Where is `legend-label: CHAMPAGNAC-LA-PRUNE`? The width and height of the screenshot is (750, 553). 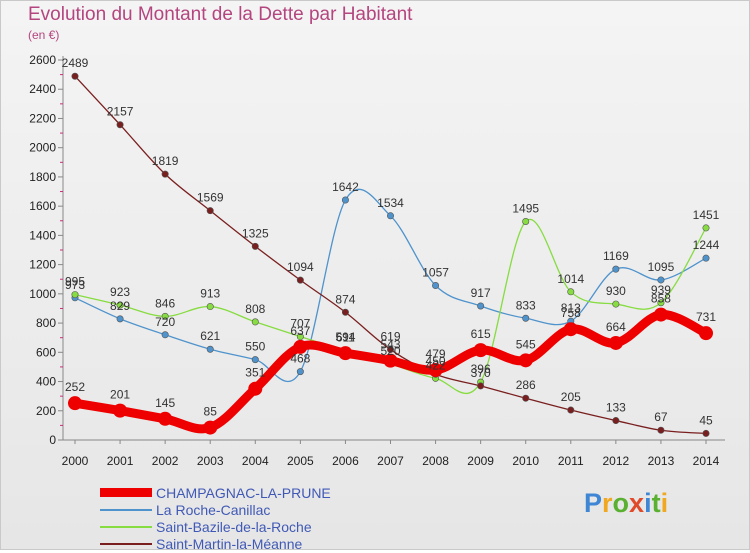
legend-label: CHAMPAGNAC-LA-PRUNE is located at coordinates (243, 493).